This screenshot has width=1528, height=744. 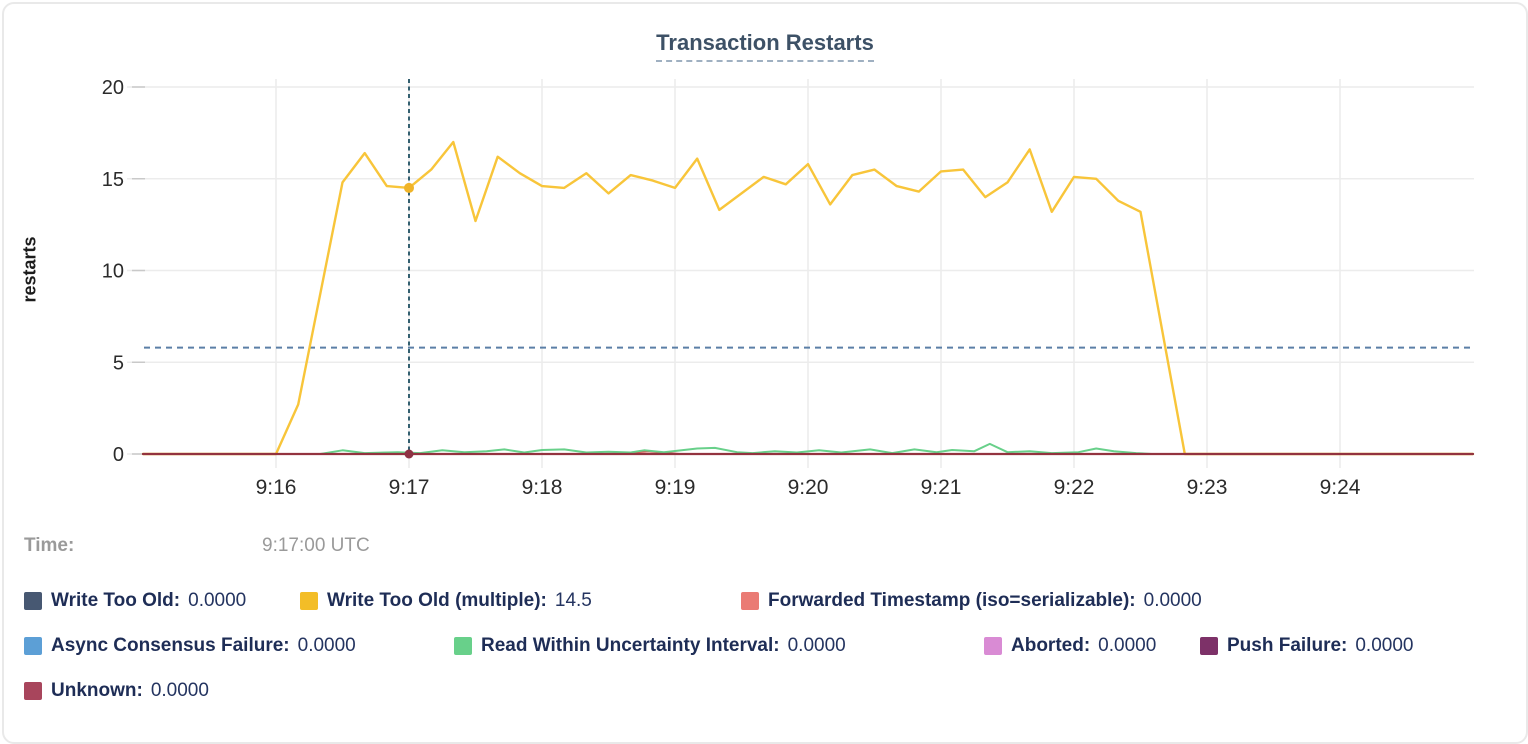 I want to click on x-tick-label: 9:22, so click(x=1074, y=487).